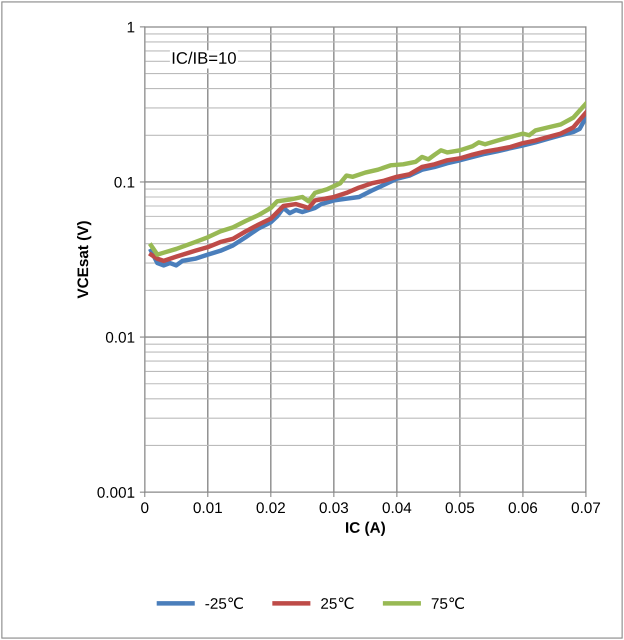  What do you see at coordinates (115, 492) in the screenshot?
I see `y-tick-label: 0.001` at bounding box center [115, 492].